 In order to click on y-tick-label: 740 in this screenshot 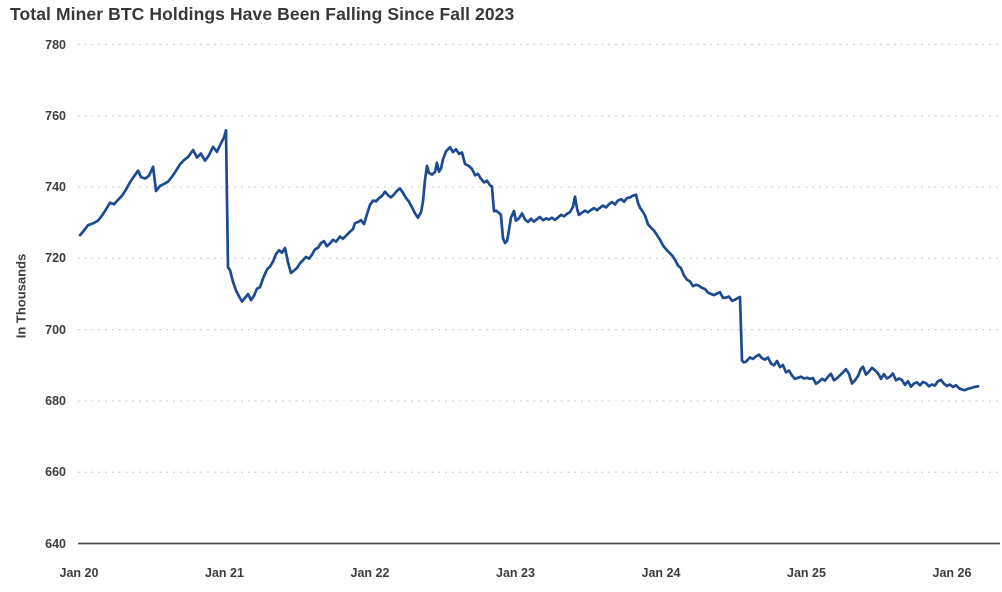, I will do `click(55, 187)`.